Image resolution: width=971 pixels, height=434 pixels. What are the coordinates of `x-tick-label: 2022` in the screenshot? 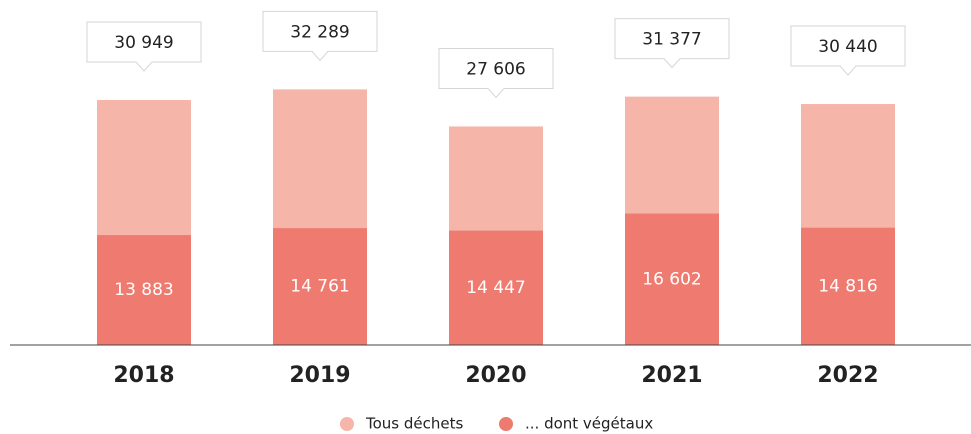 It's located at (847, 375).